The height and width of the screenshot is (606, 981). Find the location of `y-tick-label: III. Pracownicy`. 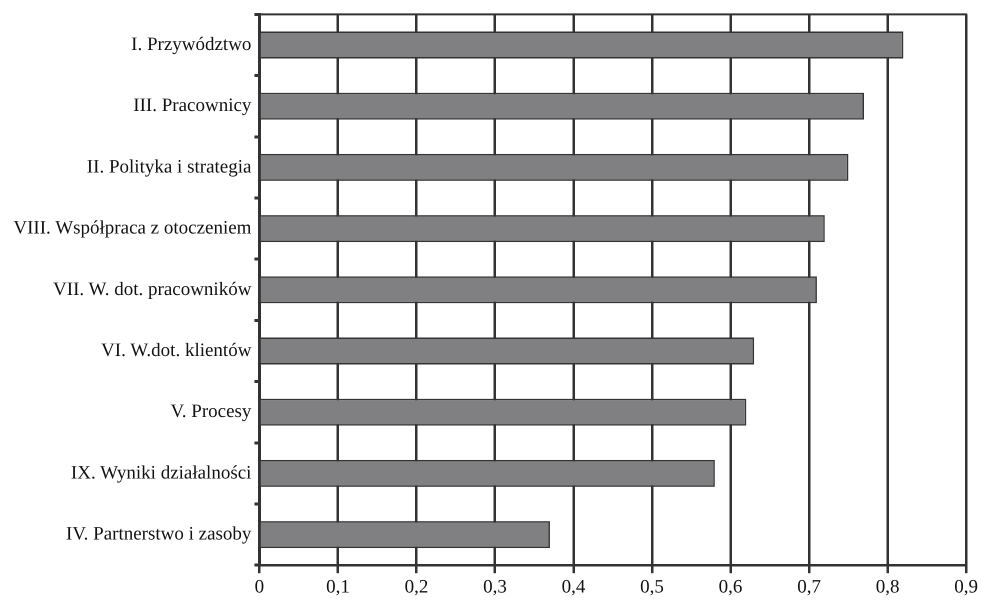

y-tick-label: III. Pracownicy is located at coordinates (192, 105).